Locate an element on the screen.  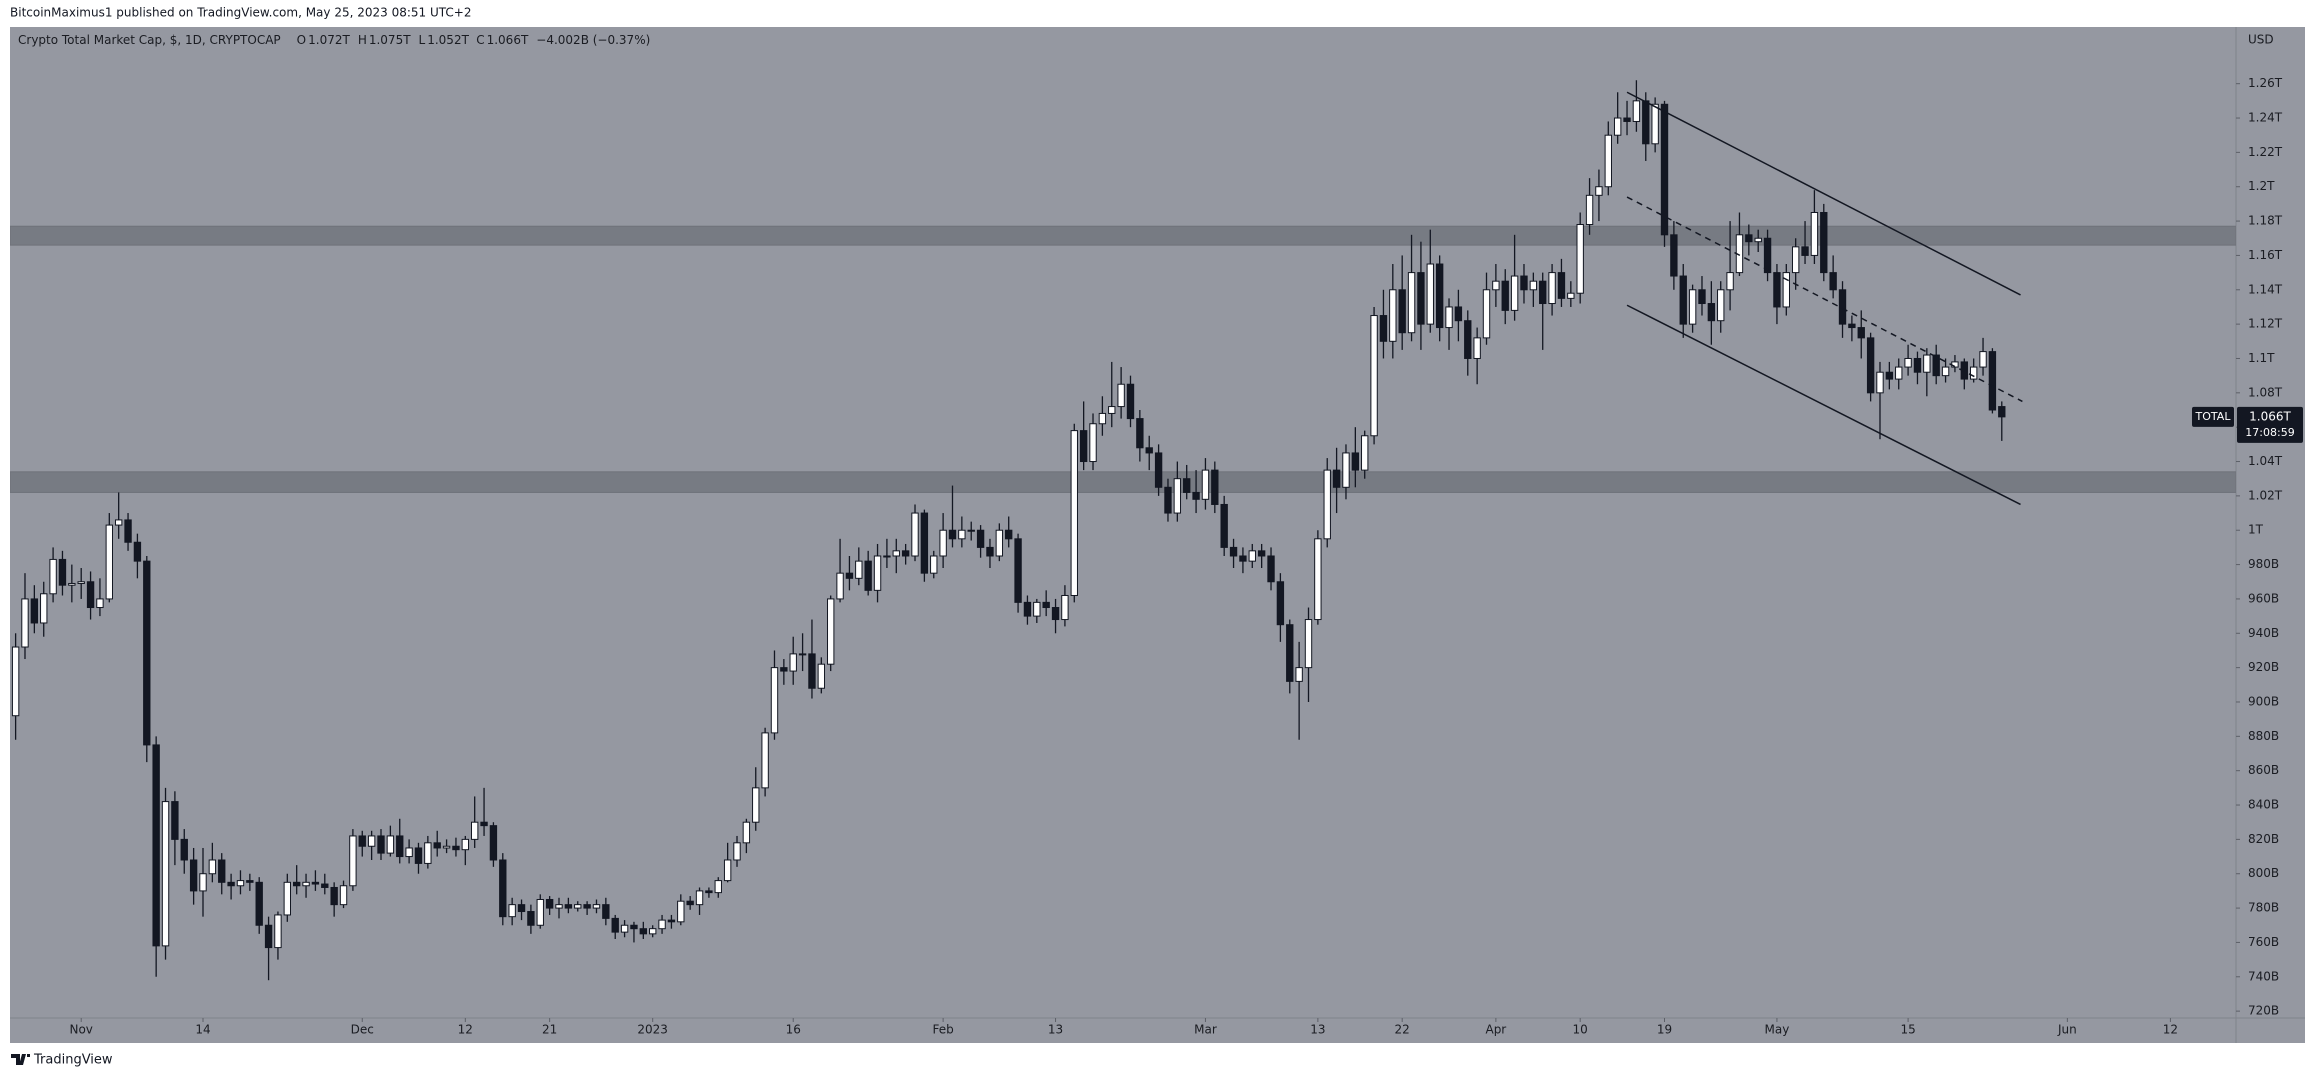
y-tick-label: 980B is located at coordinates (2263, 564).